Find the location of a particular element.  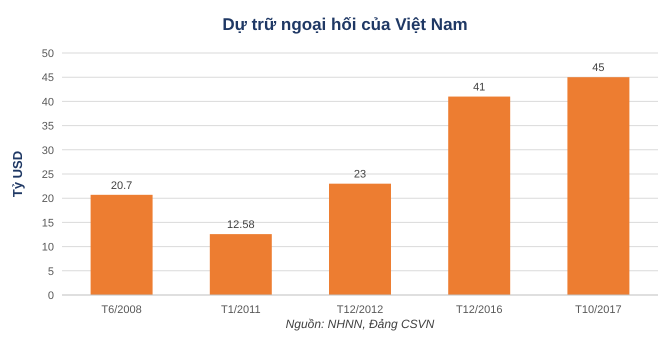

x-tick-label: T6/2008 is located at coordinates (121, 310).